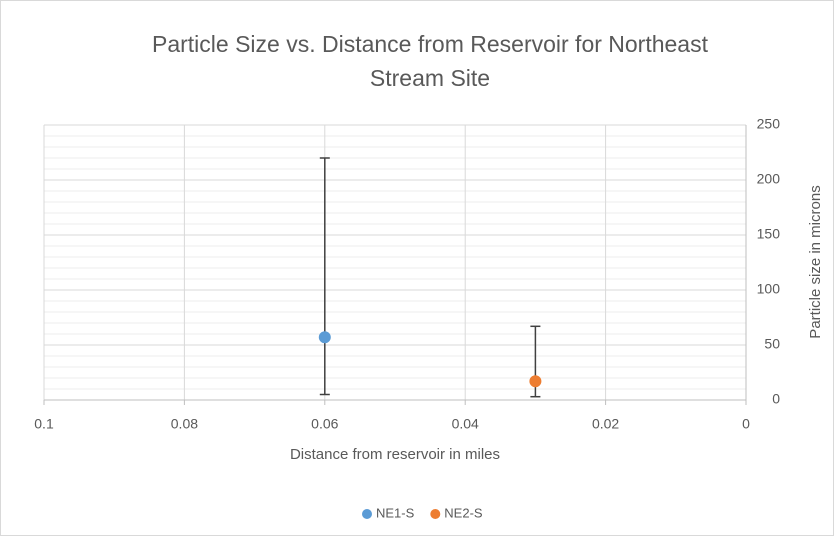 This screenshot has height=537, width=840. I want to click on x-tick-label: 0.06, so click(324, 424).